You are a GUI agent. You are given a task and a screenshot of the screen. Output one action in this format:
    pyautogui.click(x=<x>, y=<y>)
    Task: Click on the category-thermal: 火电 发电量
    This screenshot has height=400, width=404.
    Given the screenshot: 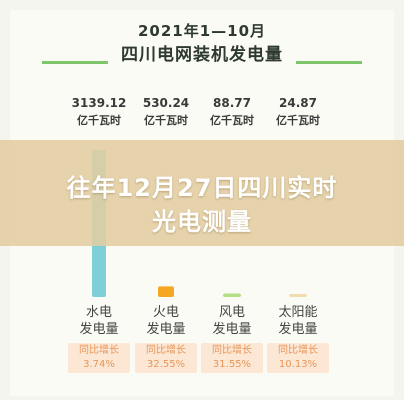 What is the action you would take?
    pyautogui.click(x=166, y=321)
    